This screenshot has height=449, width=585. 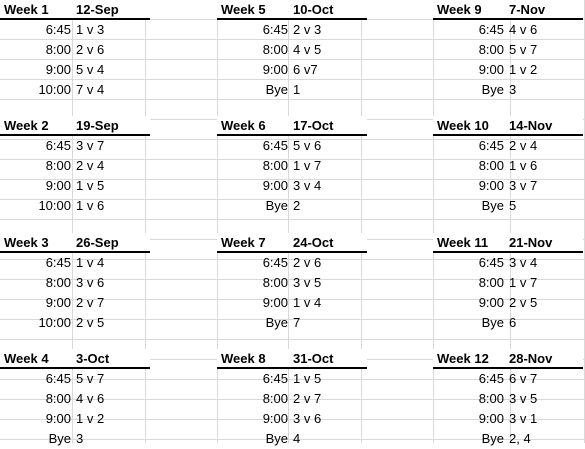 What do you see at coordinates (297, 438) in the screenshot?
I see `matchup-cell: 4` at bounding box center [297, 438].